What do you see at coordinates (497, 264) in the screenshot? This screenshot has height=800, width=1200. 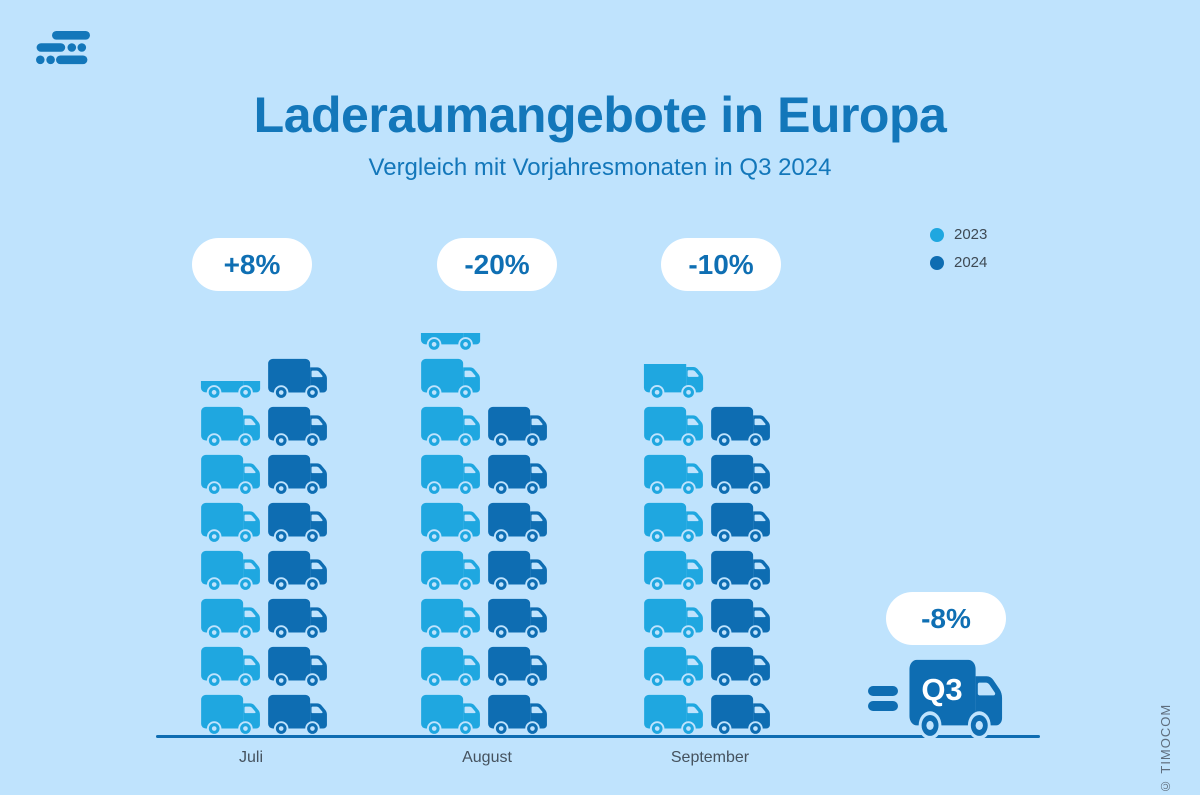 I see `change-badge-august: -20%` at bounding box center [497, 264].